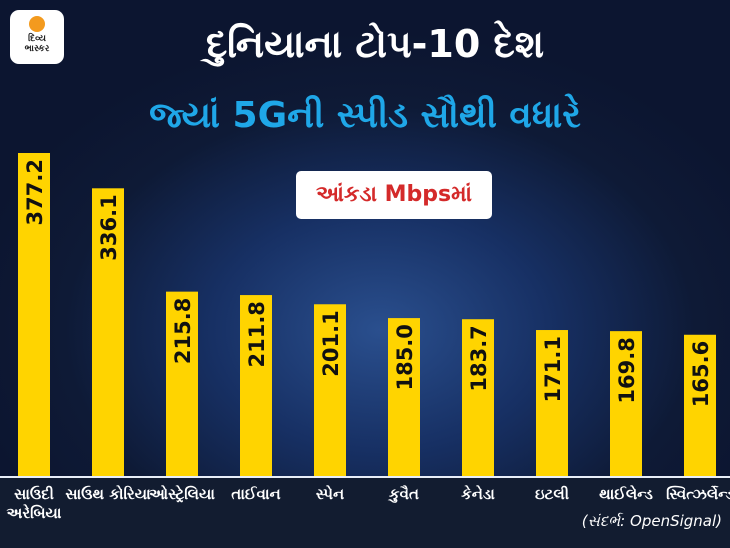  I want to click on category-label: કેનેડા, so click(478, 494).